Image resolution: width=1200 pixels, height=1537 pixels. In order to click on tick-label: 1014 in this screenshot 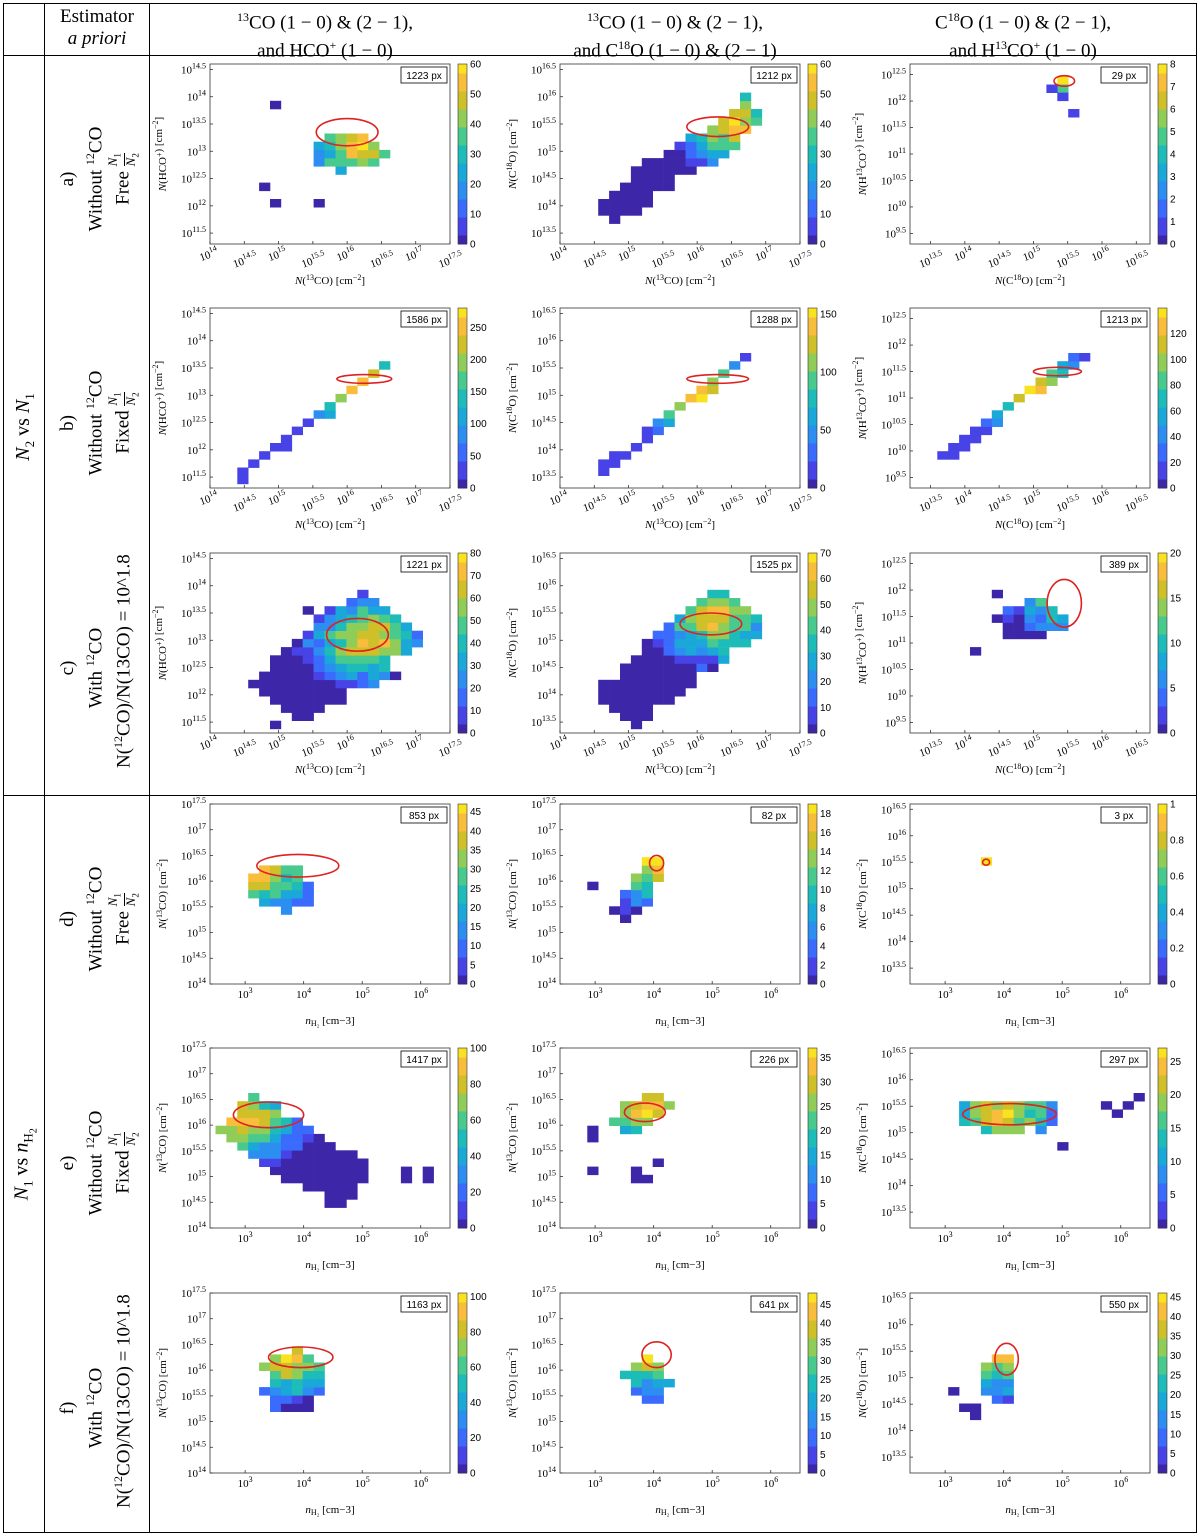, I will do `click(546, 694)`.